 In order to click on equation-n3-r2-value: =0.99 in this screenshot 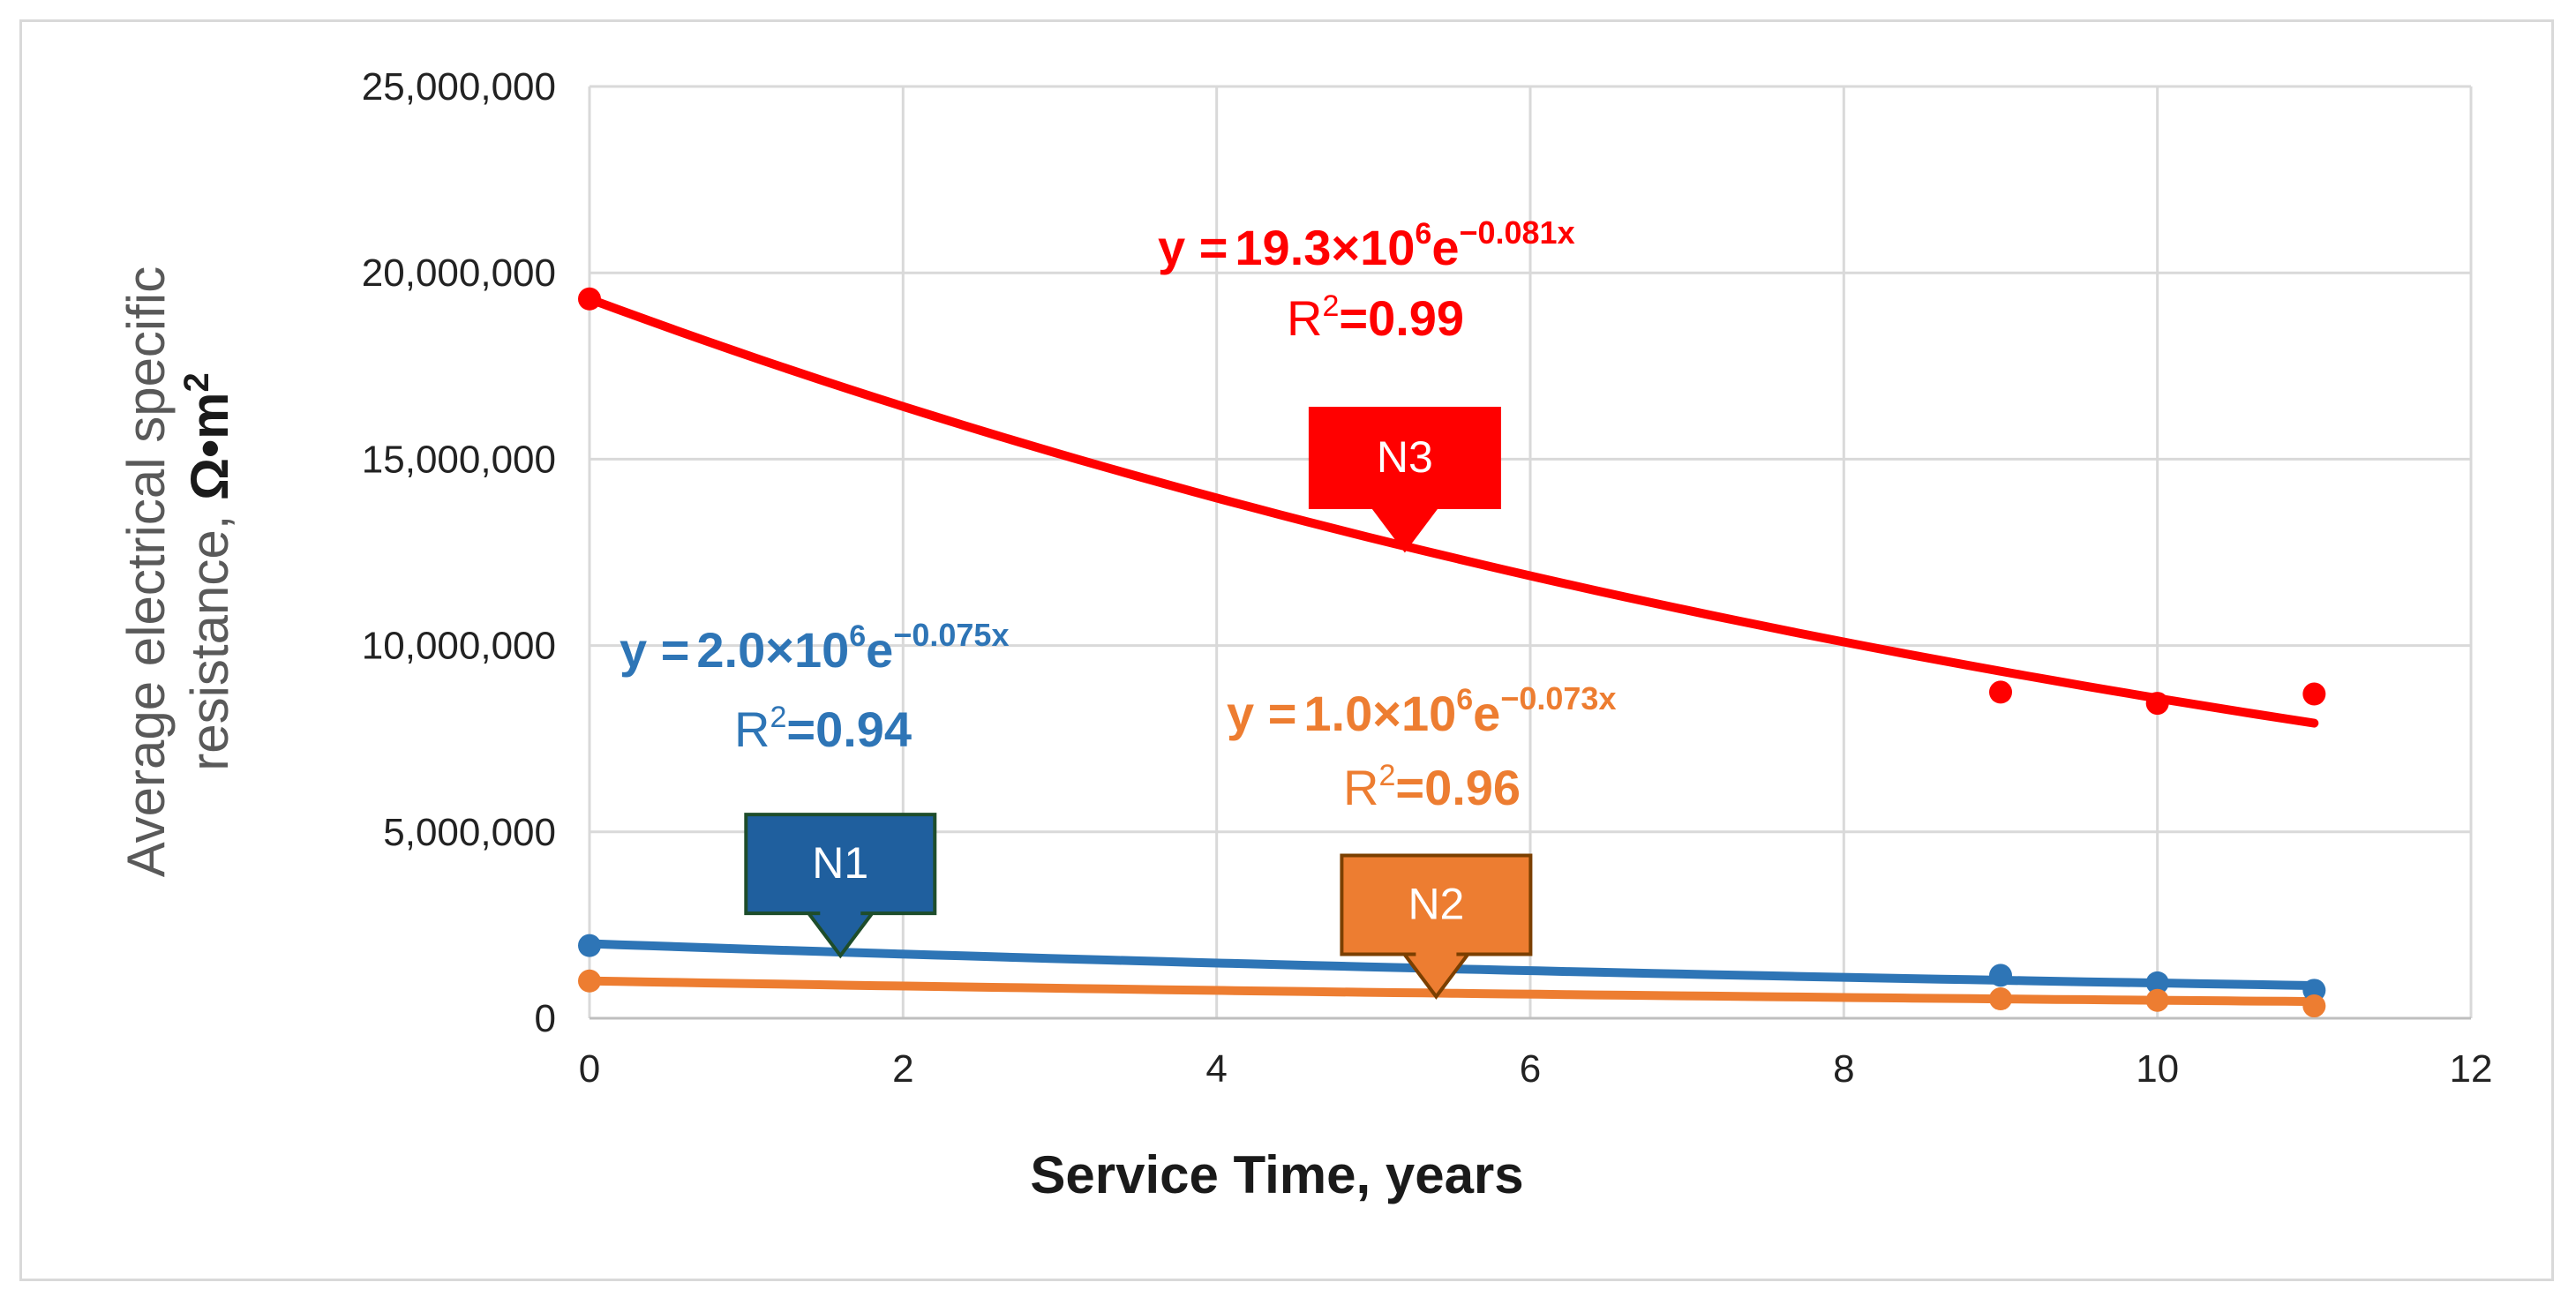, I will do `click(1401, 318)`.